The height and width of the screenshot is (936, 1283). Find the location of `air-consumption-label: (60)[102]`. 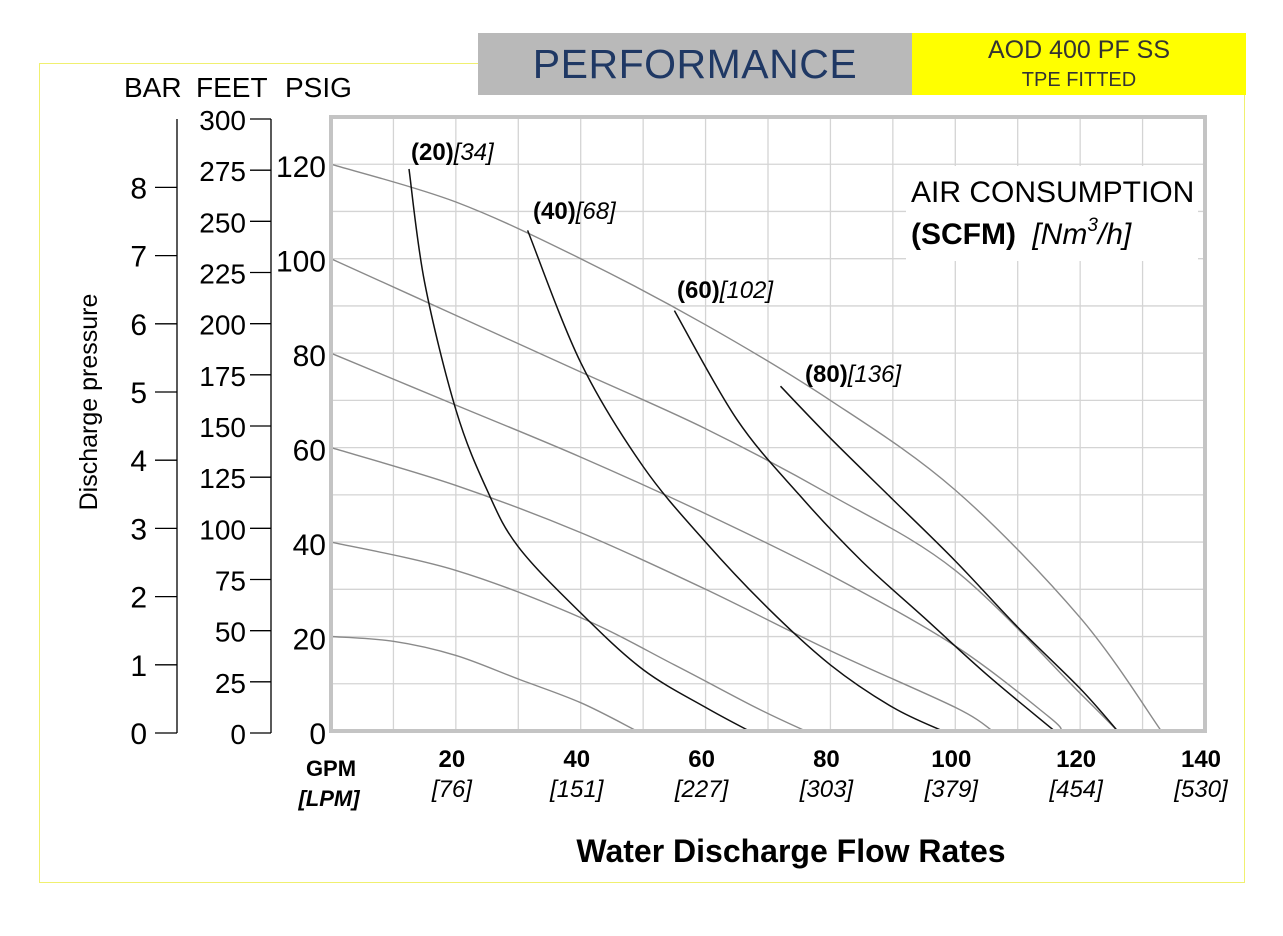

air-consumption-label: (60)[102] is located at coordinates (725, 290).